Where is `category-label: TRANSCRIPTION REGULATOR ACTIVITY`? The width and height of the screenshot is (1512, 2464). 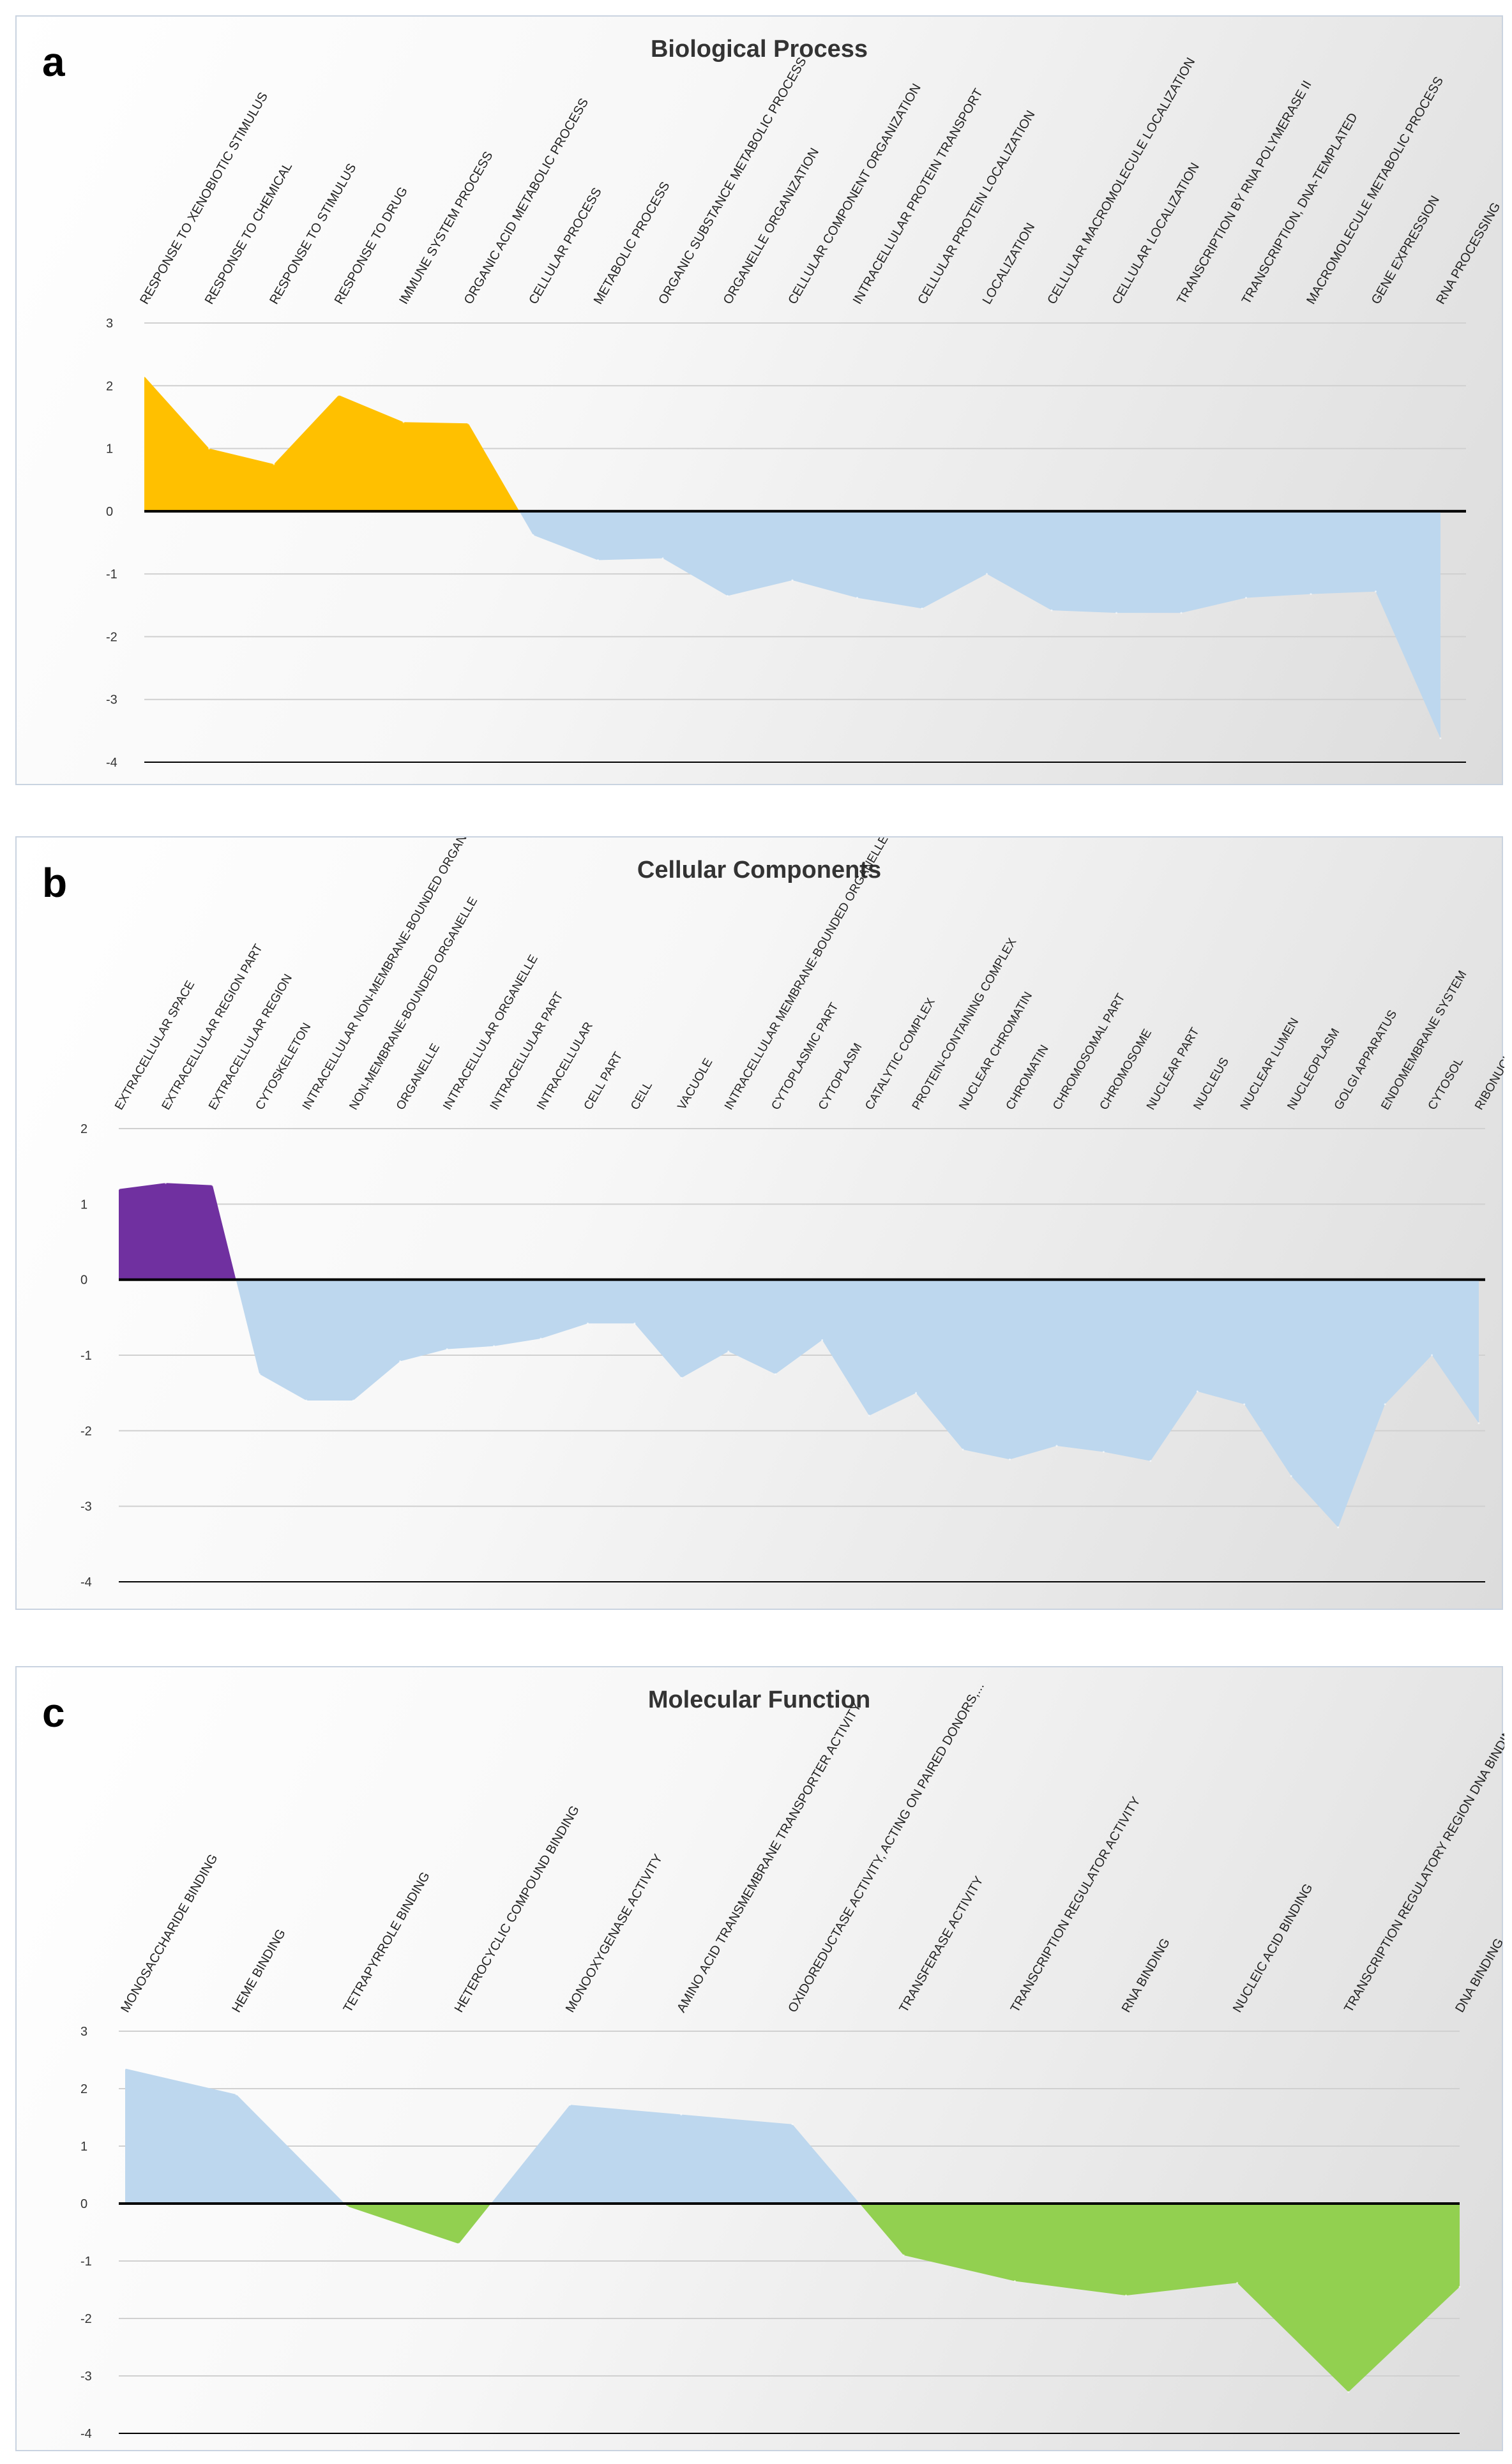 category-label: TRANSCRIPTION REGULATOR ACTIVITY is located at coordinates (1076, 1904).